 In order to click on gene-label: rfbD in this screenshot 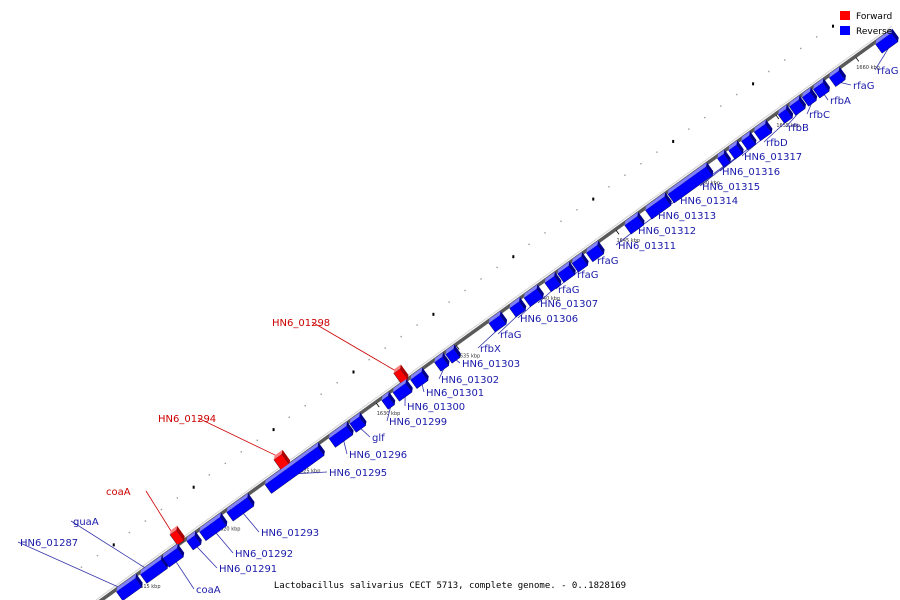, I will do `click(777, 143)`.